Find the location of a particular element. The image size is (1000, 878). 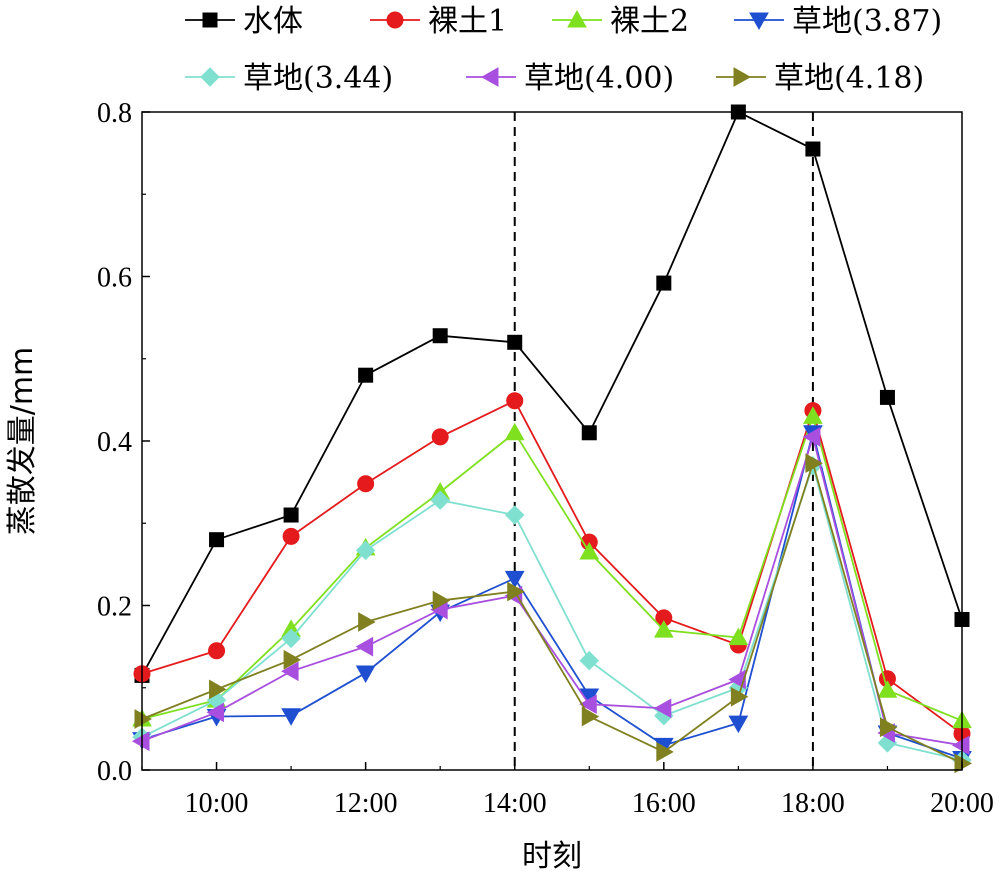

legend-item: 水体 is located at coordinates (244, 21).